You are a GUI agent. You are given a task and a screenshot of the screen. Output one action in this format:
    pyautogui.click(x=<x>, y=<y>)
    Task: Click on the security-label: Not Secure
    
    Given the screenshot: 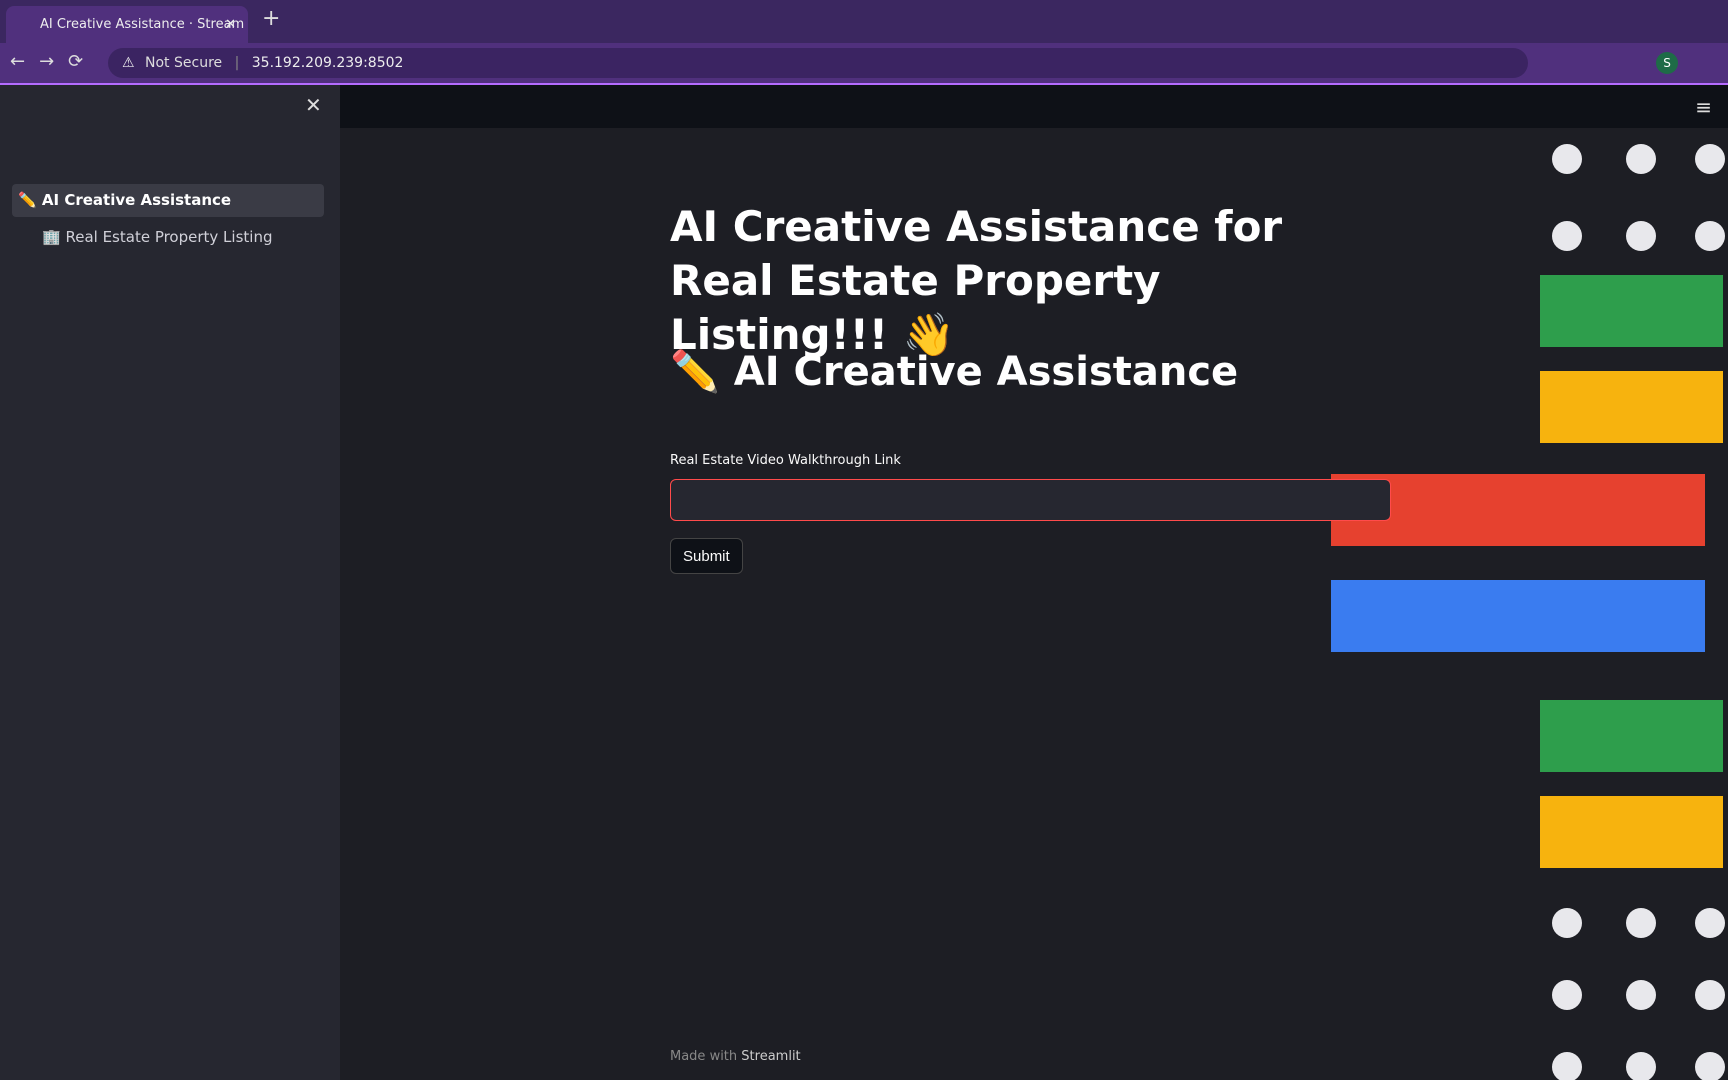 What is the action you would take?
    pyautogui.click(x=184, y=63)
    